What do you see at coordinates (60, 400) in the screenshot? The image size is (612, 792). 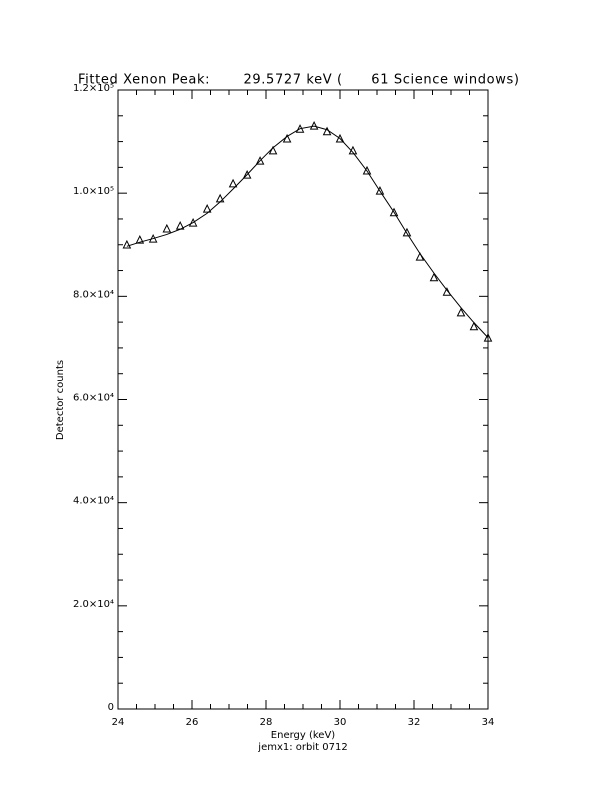 I see `y-axis-label: Detector counts` at bounding box center [60, 400].